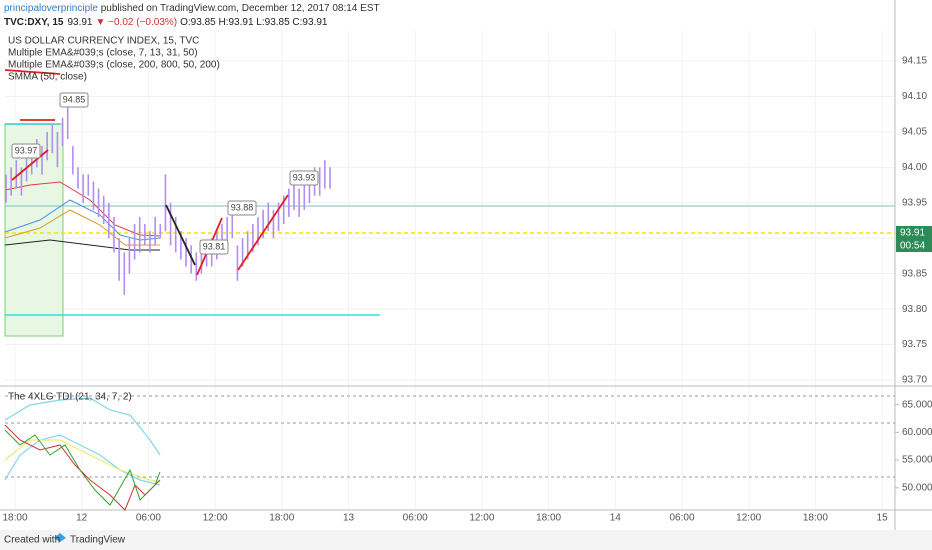  Describe the element at coordinates (914, 202) in the screenshot. I see `price-tick-label: 93.95` at that location.